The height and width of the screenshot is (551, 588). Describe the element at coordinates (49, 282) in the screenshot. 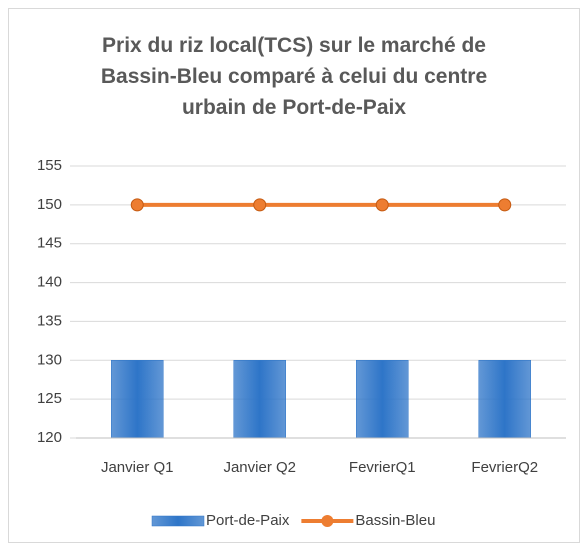

I see `y-tick-label: 140` at that location.